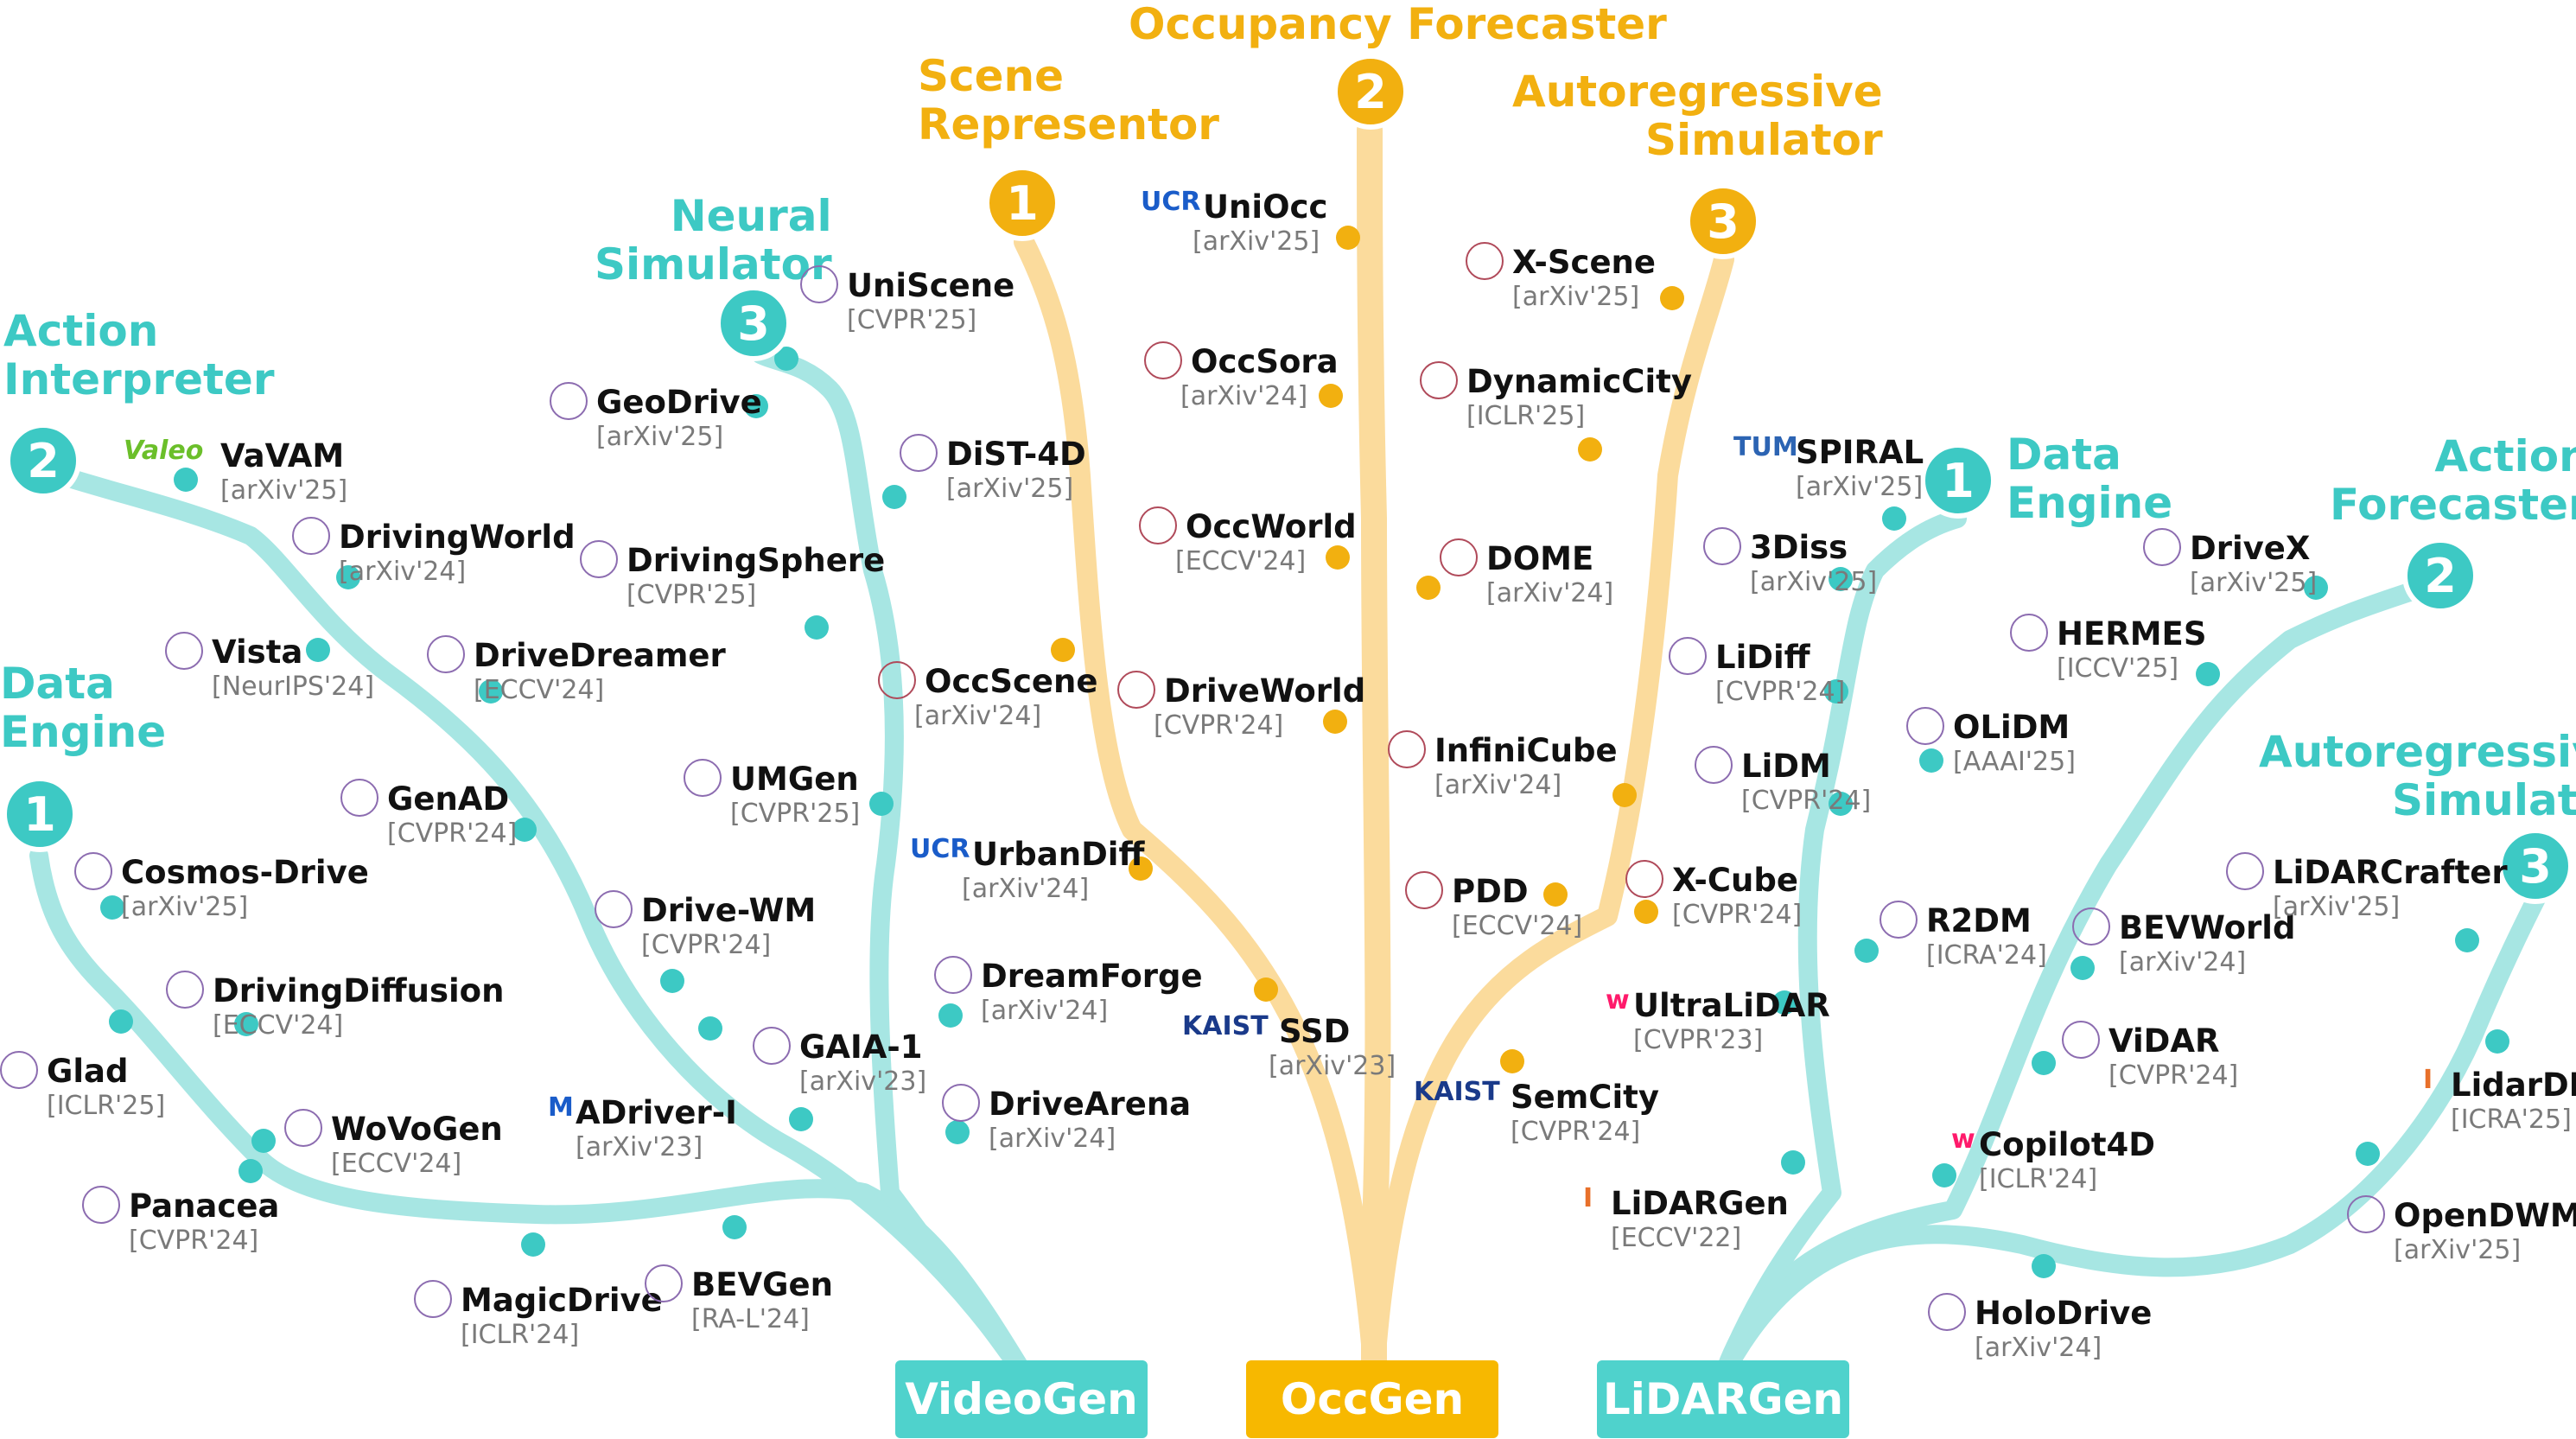 The image size is (2576, 1439). Describe the element at coordinates (1714, 765) in the screenshot. I see `cmu-logo` at that location.